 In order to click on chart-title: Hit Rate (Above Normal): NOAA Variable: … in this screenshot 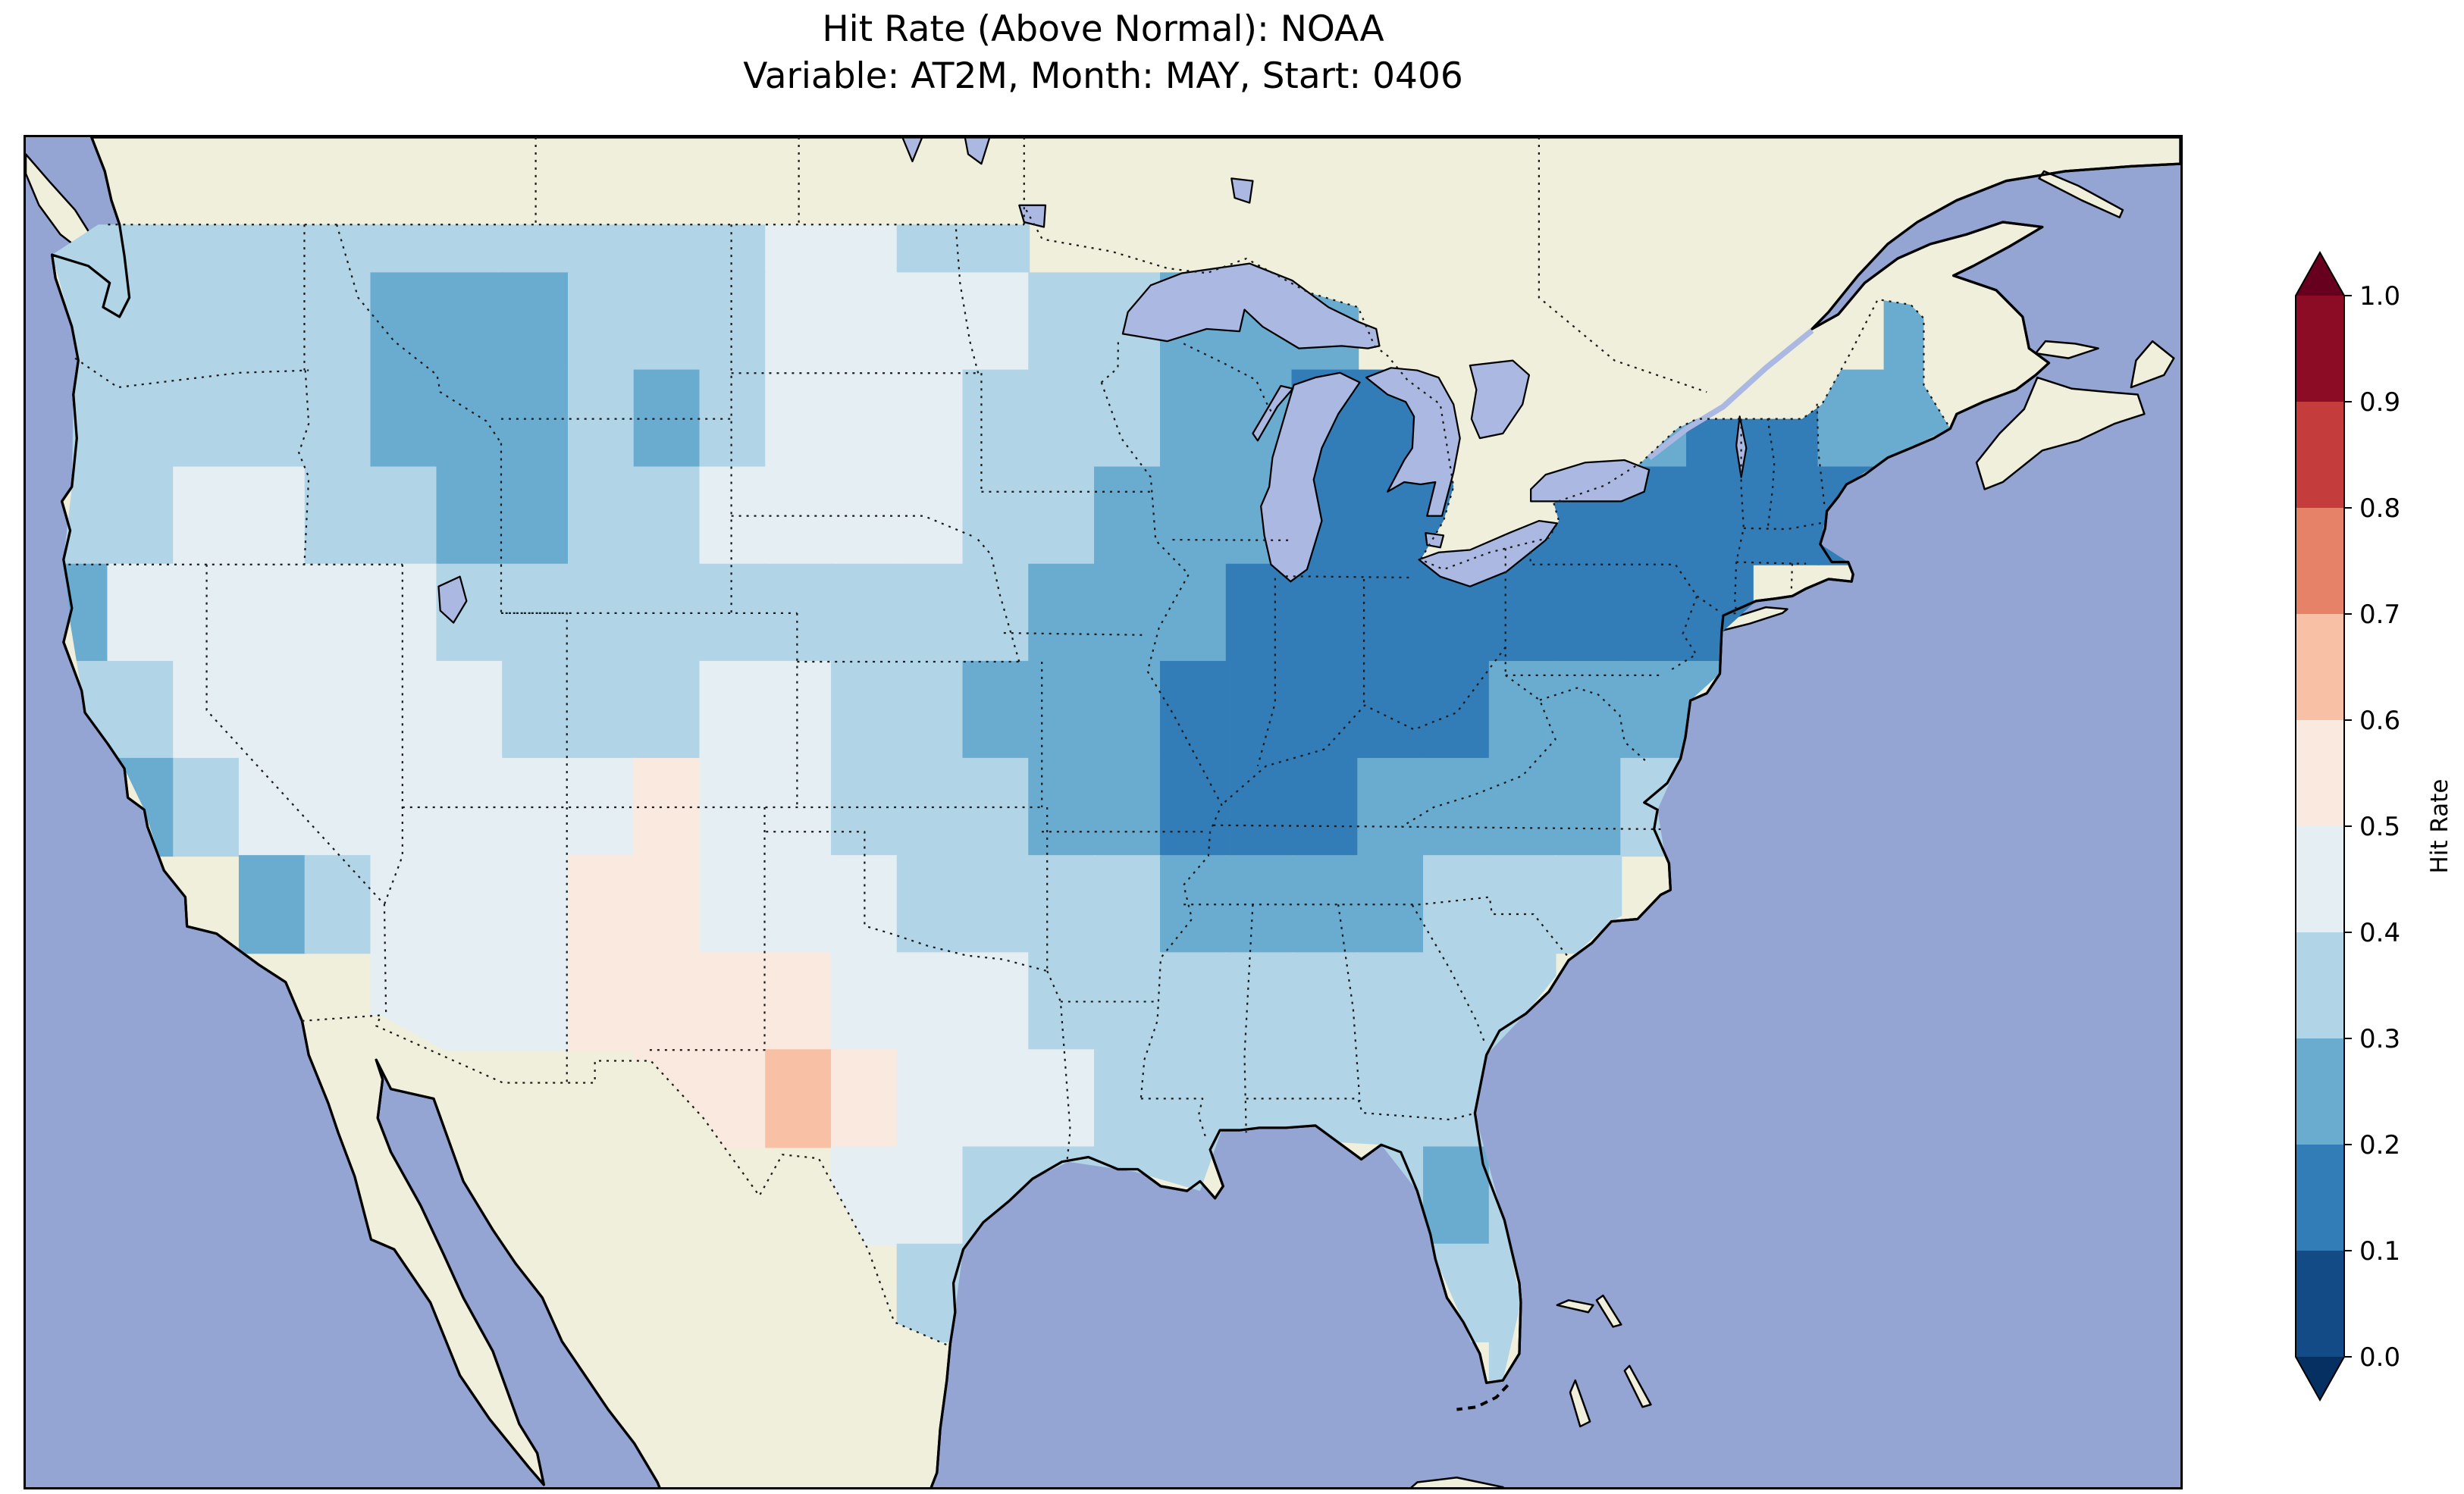, I will do `click(1104, 53)`.